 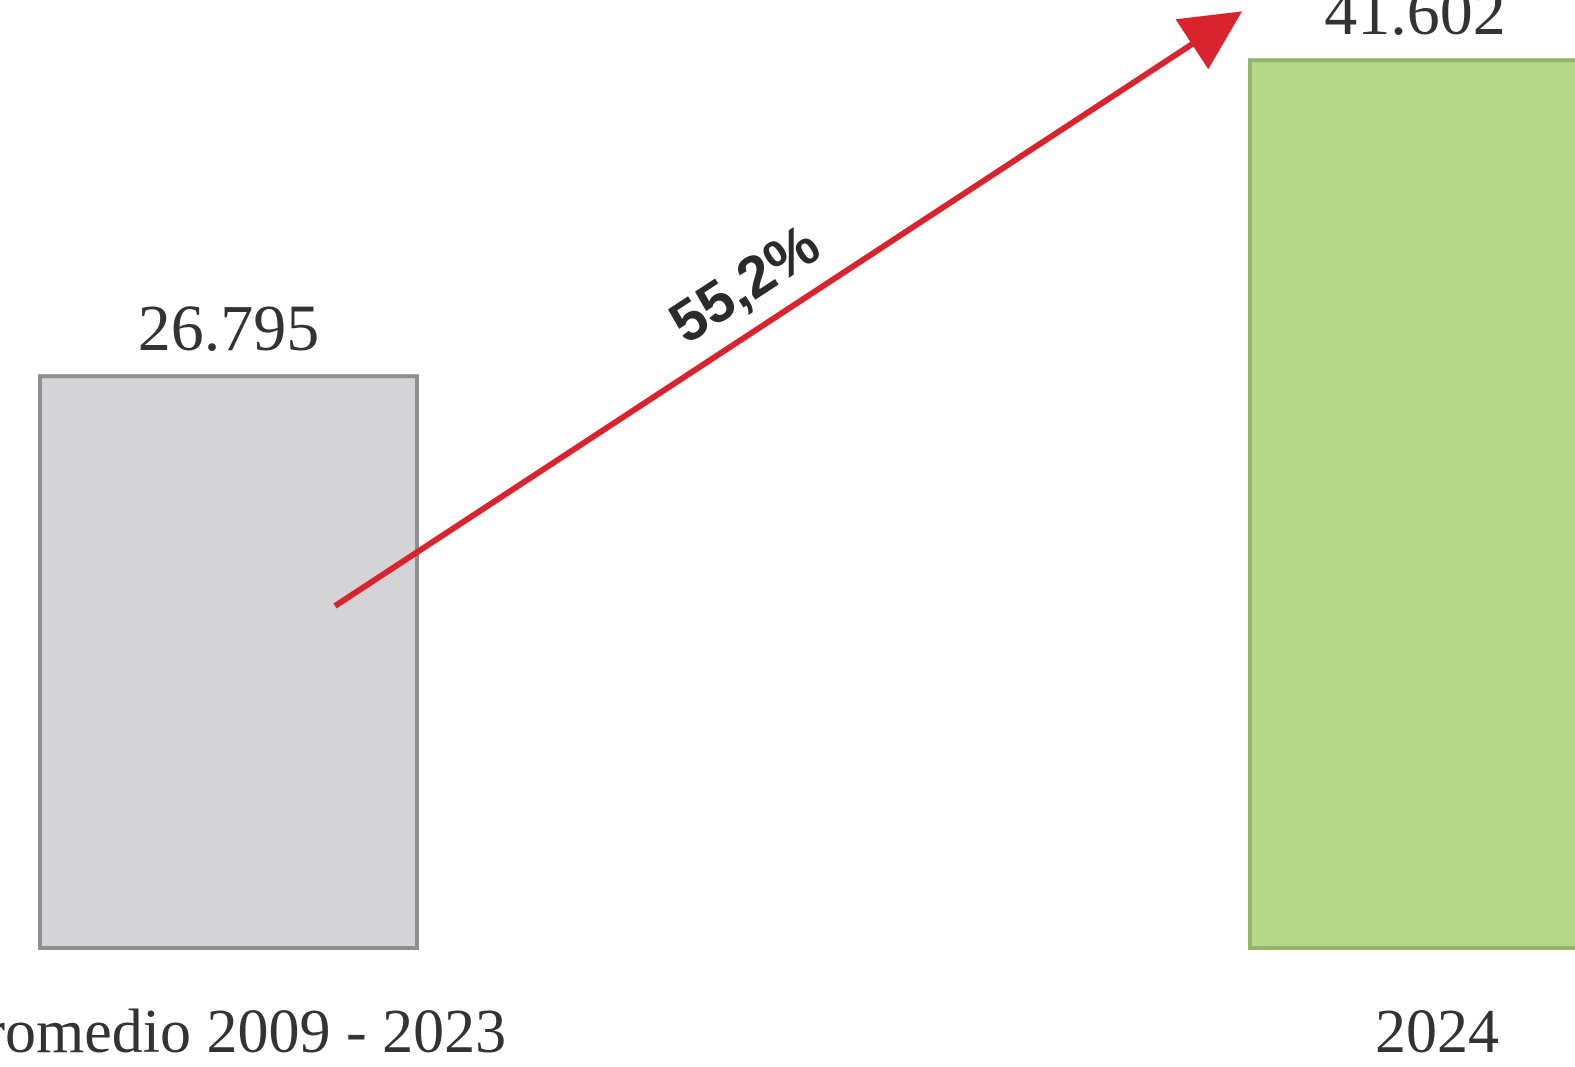 What do you see at coordinates (229, 328) in the screenshot?
I see `value-label-promedio: 26.795` at bounding box center [229, 328].